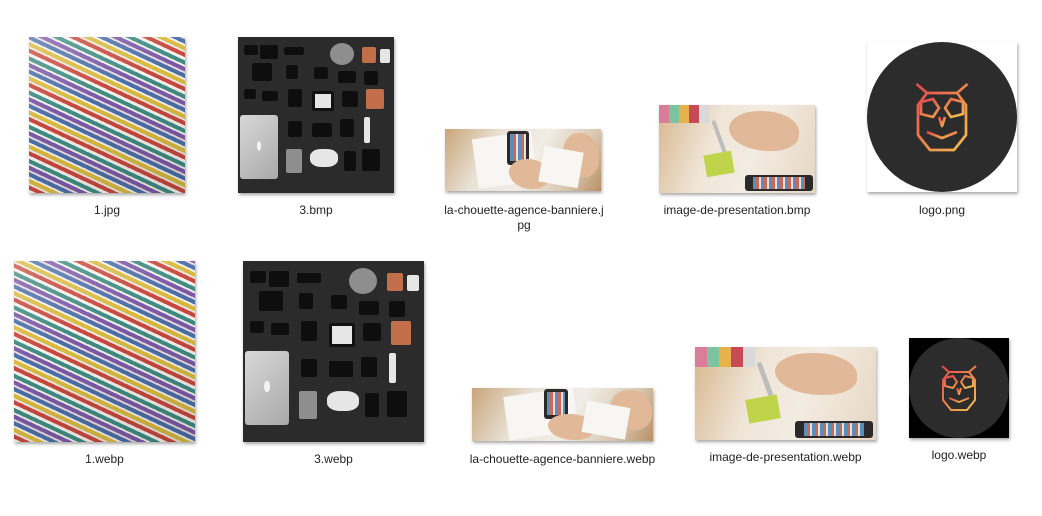  Describe the element at coordinates (959, 455) in the screenshot. I see `file-name-label: logo.webp` at that location.